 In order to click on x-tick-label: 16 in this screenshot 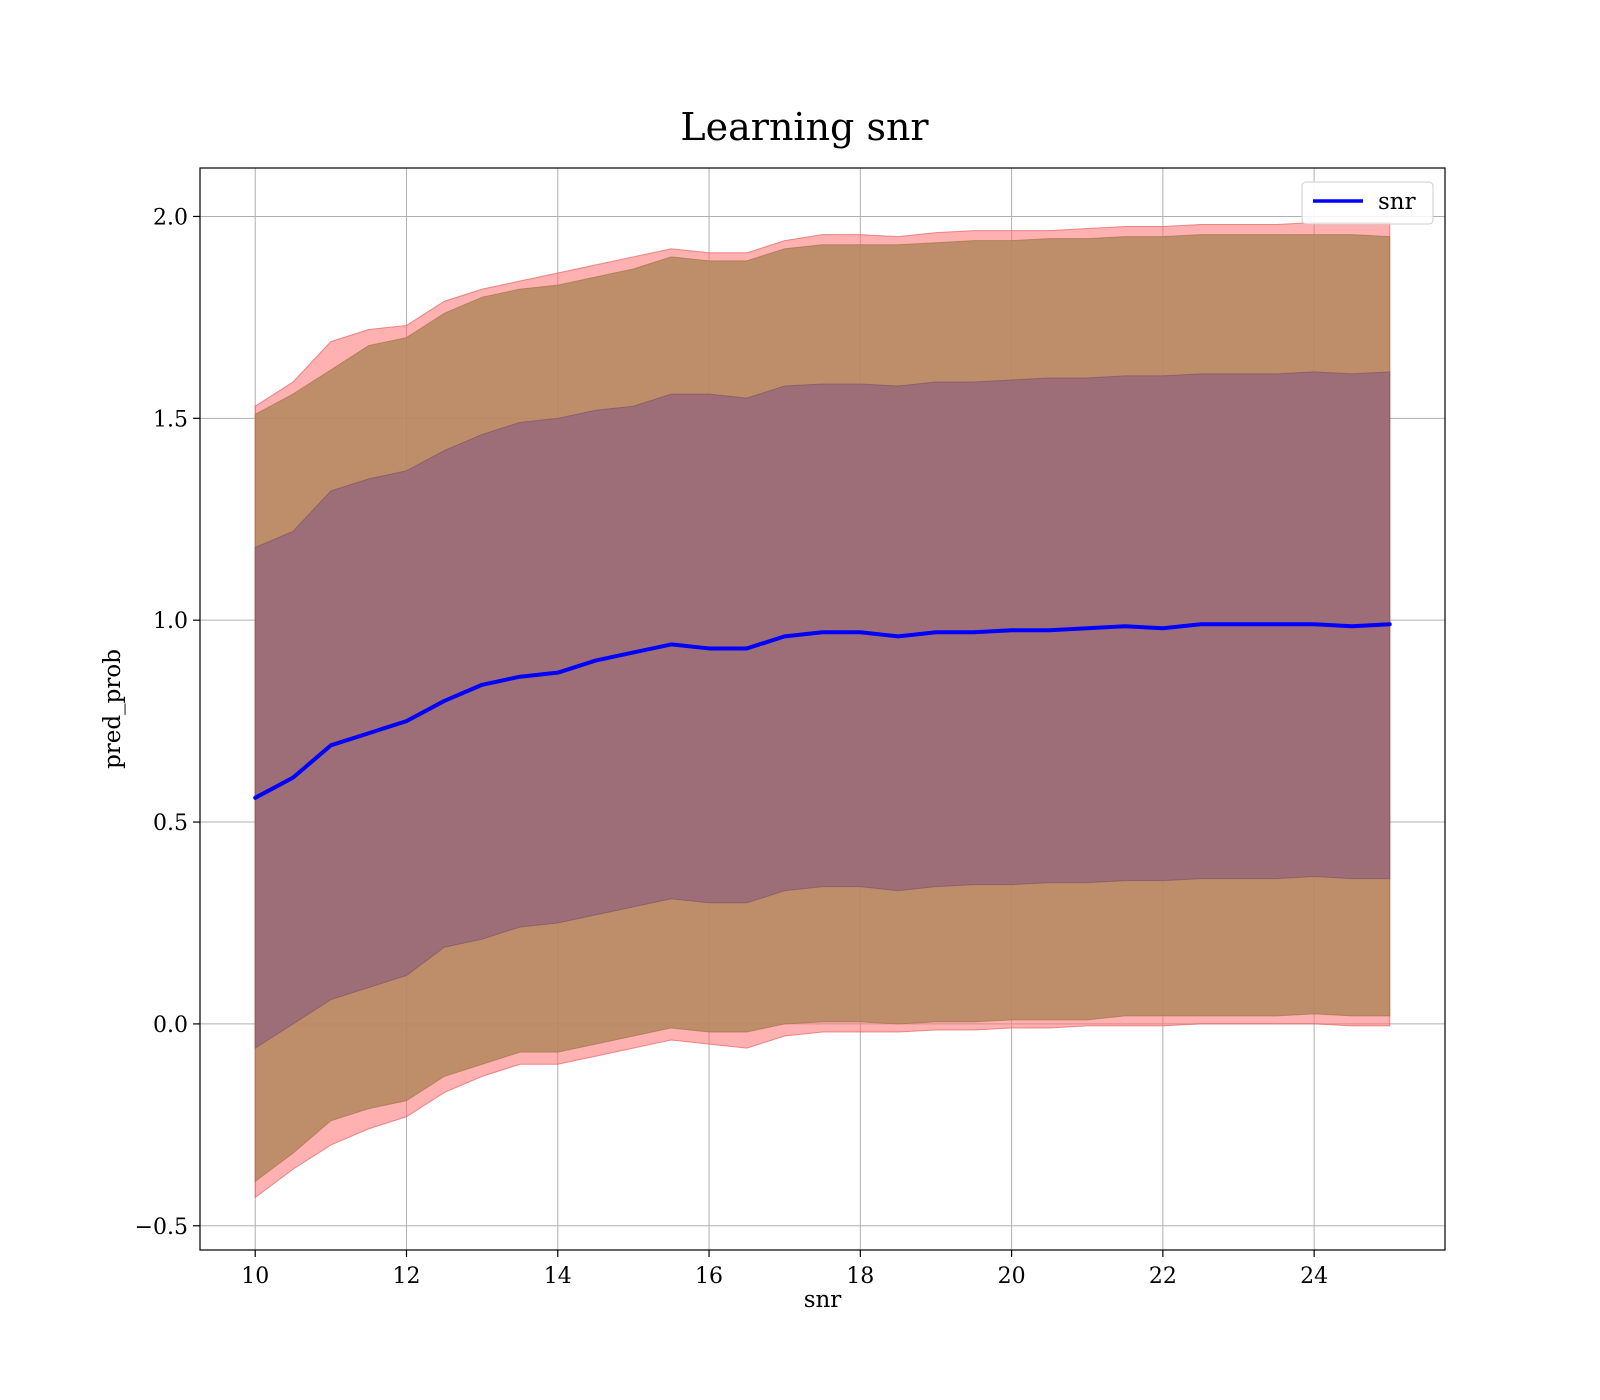, I will do `click(709, 1276)`.